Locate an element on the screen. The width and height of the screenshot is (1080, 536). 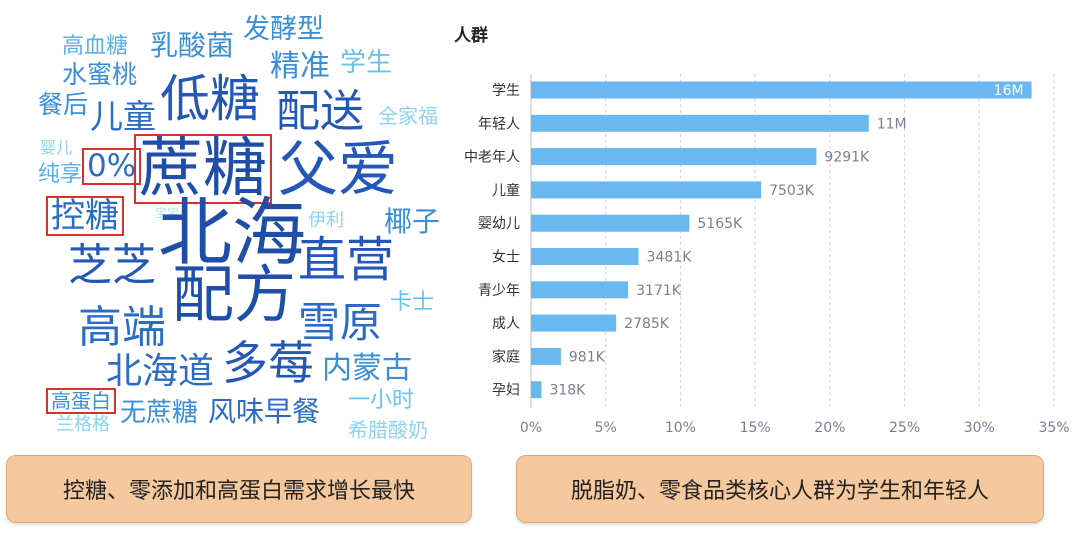
category-label: 家庭 is located at coordinates (506, 356).